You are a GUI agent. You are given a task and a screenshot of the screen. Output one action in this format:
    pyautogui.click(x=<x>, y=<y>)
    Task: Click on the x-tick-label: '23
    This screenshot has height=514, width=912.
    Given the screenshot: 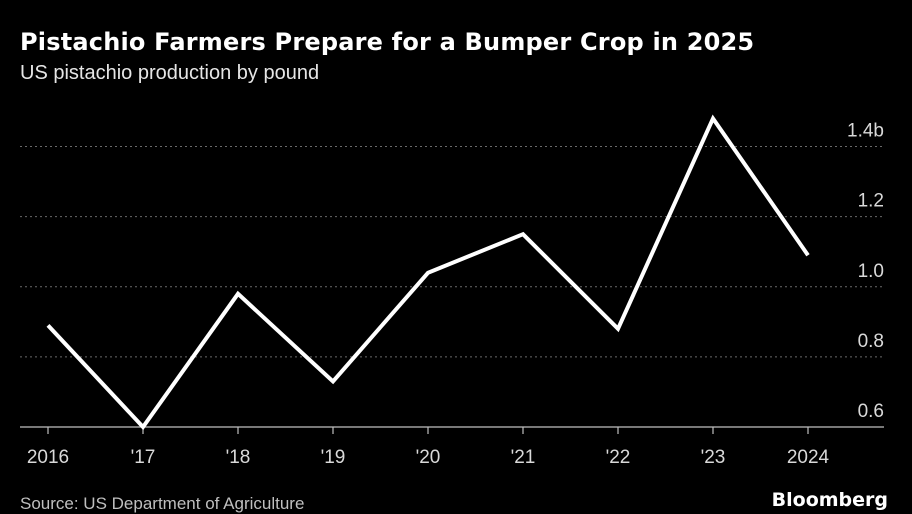 What is the action you would take?
    pyautogui.click(x=713, y=457)
    